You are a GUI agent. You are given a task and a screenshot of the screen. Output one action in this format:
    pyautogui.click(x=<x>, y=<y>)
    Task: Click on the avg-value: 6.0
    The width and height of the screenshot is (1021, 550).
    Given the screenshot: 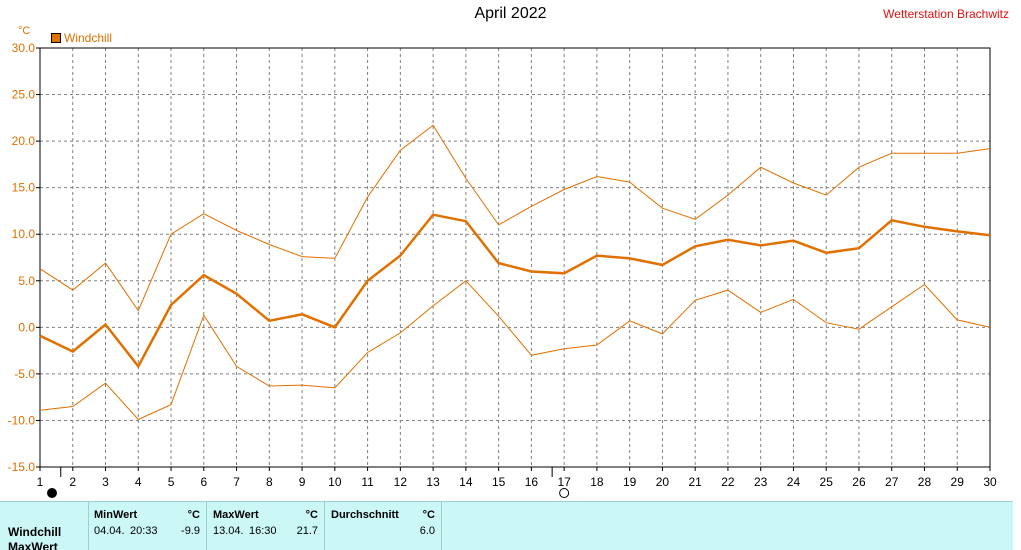 What is the action you would take?
    pyautogui.click(x=427, y=531)
    